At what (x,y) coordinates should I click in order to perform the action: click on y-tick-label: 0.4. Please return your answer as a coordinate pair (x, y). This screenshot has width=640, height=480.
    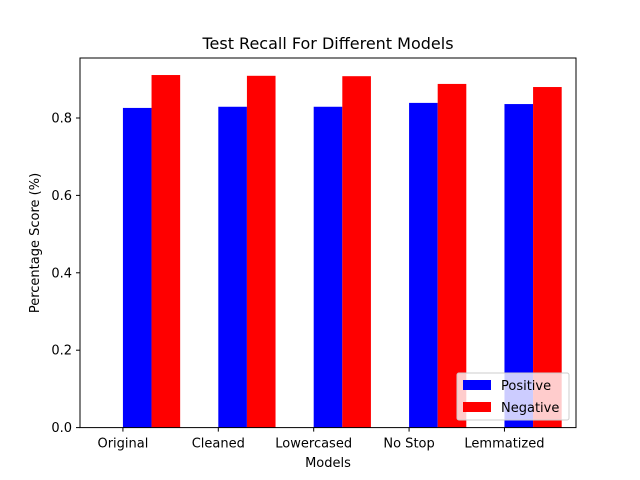
    Looking at the image, I should click on (61, 273).